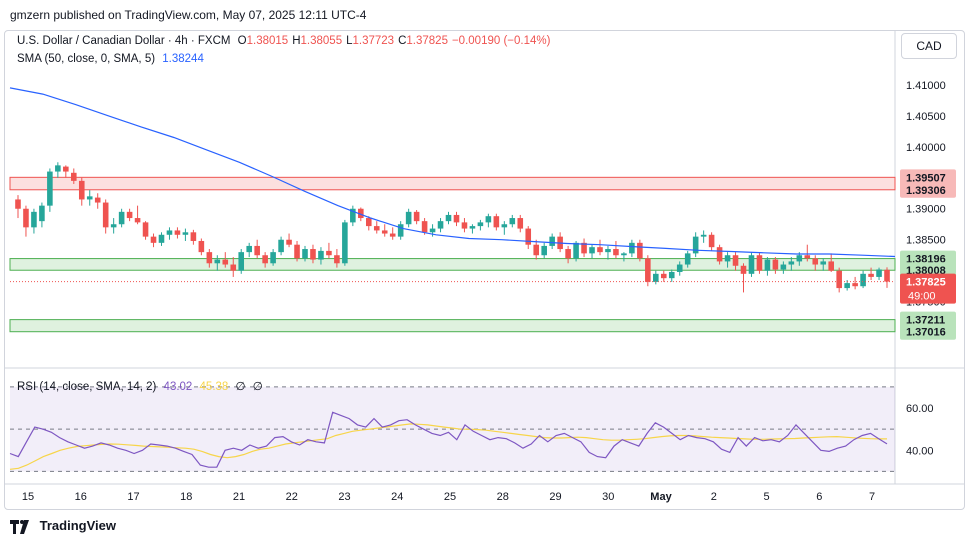 The image size is (970, 545). I want to click on close-label: C, so click(402, 41).